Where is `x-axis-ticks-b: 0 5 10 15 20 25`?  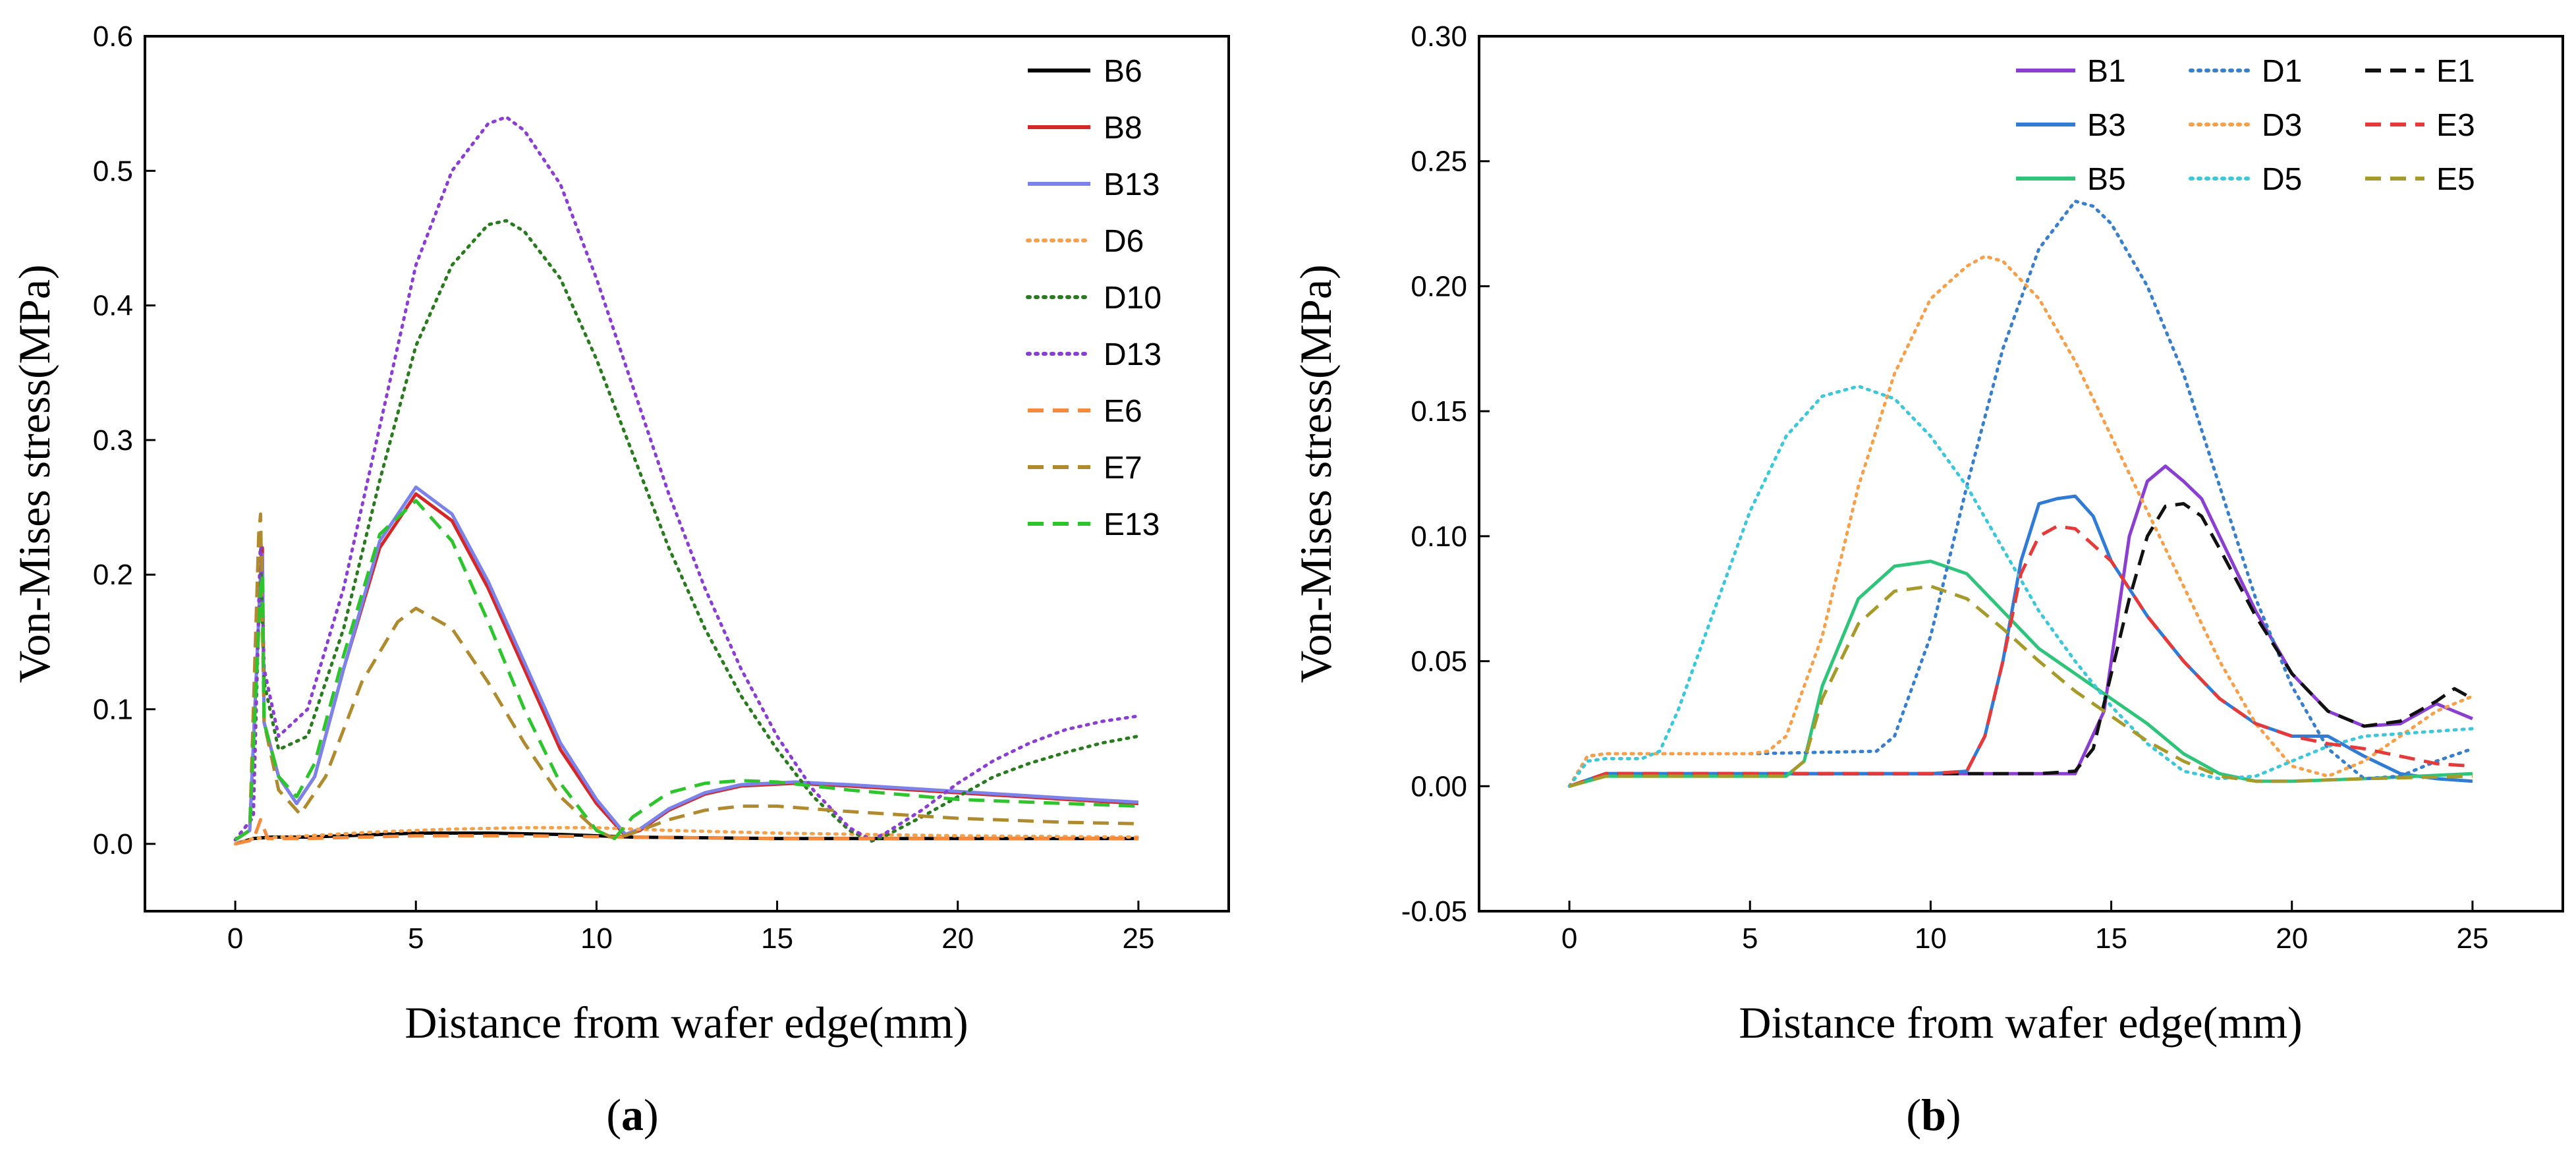 x-axis-ticks-b: 0 5 10 15 20 25 is located at coordinates (2024, 928).